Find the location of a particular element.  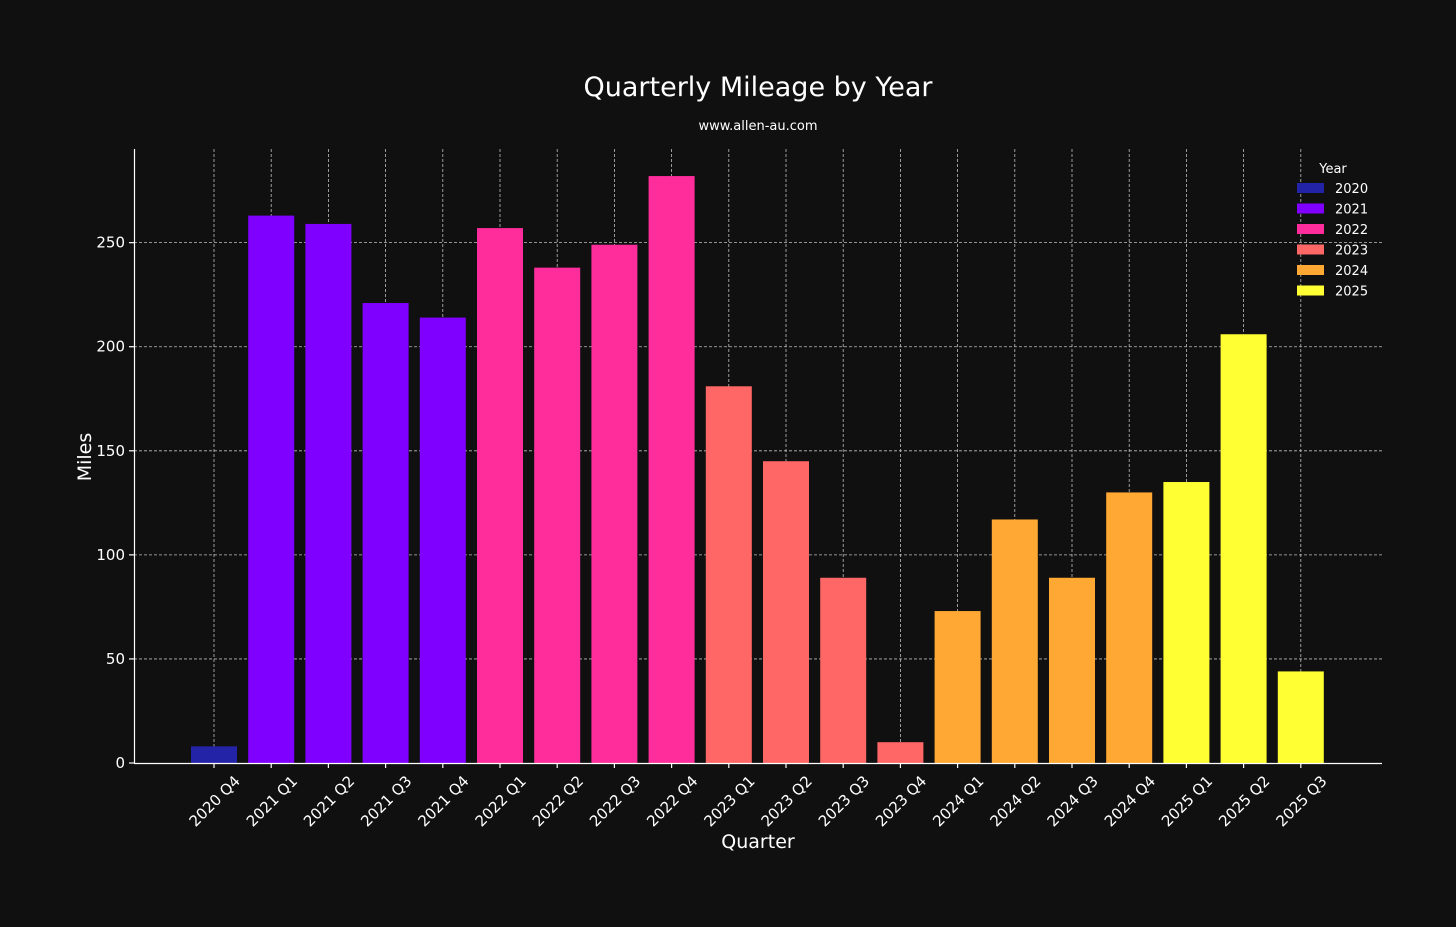

y-ticks: 0 50 100 150 200 250 is located at coordinates (115, 503).